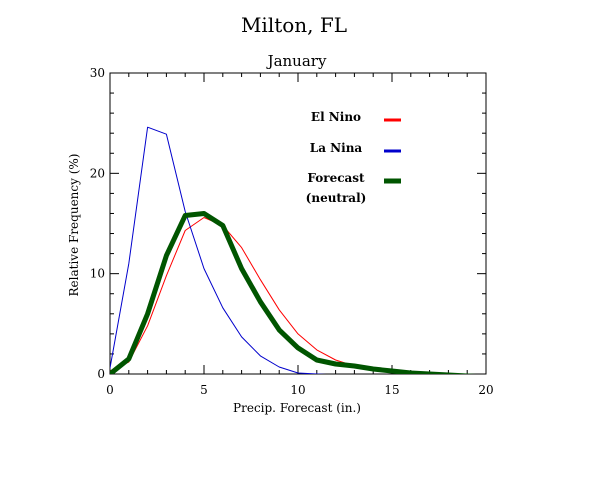 The height and width of the screenshot is (500, 600). I want to click on legend-label-1: La Nina, so click(336, 148).